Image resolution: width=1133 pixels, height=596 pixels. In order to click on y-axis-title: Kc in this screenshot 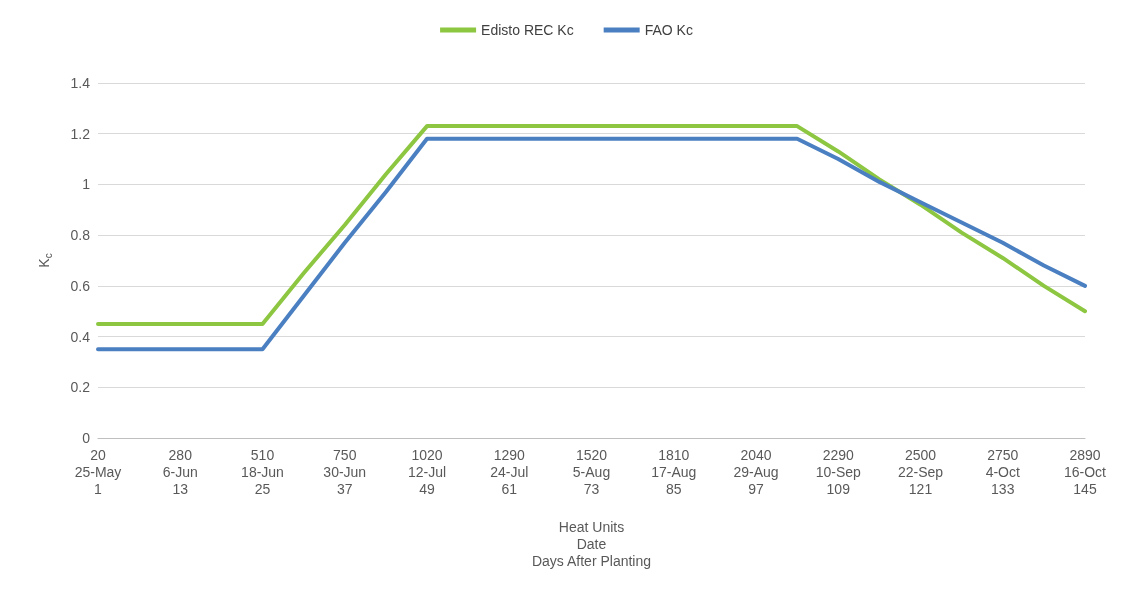, I will do `click(45, 260)`.